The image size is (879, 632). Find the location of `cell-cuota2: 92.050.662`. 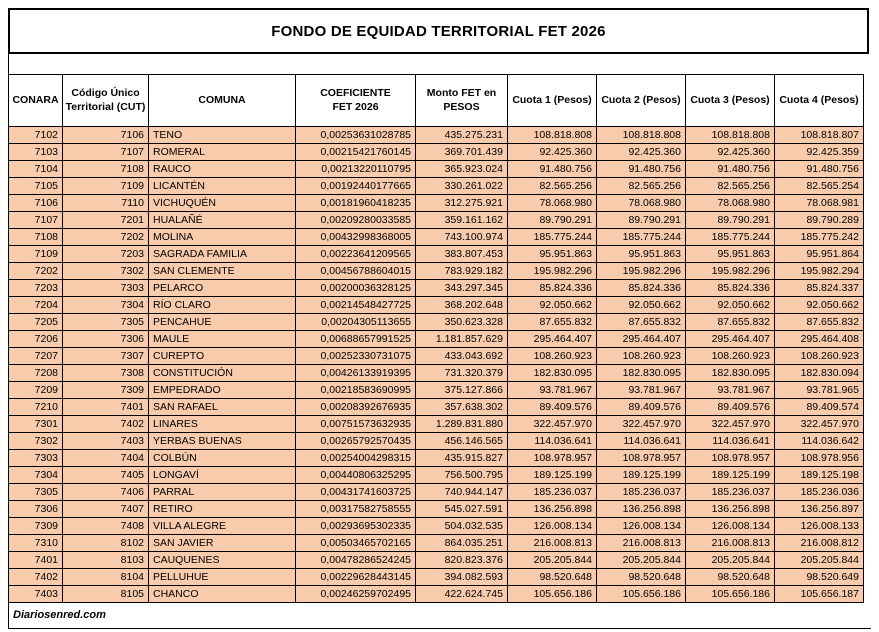

cell-cuota2: 92.050.662 is located at coordinates (641, 305).